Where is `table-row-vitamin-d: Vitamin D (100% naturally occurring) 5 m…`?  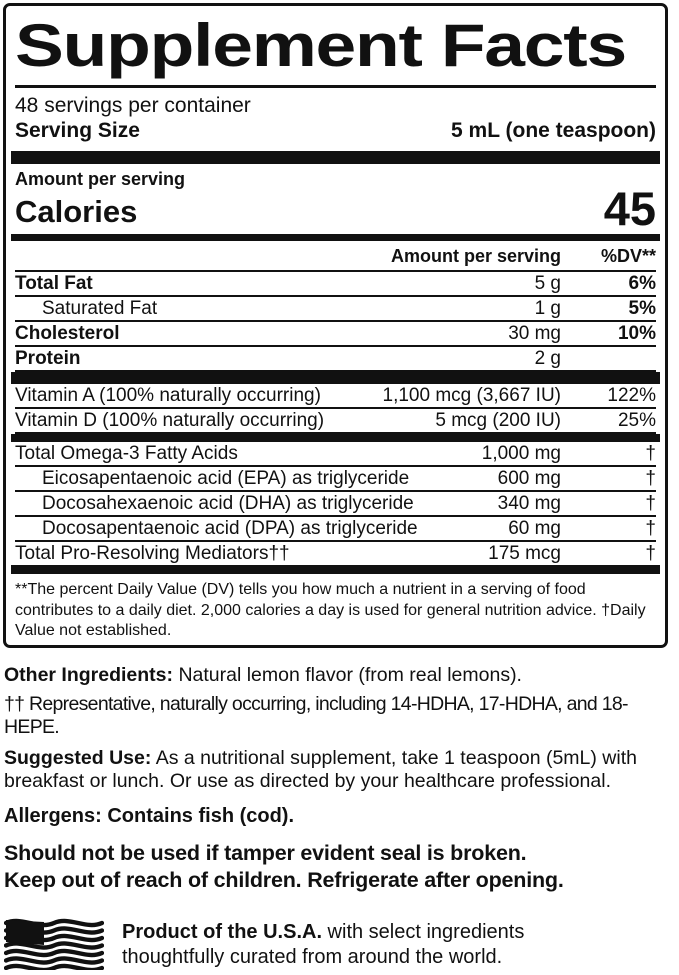 table-row-vitamin-d: Vitamin D (100% naturally occurring) 5 m… is located at coordinates (335, 420).